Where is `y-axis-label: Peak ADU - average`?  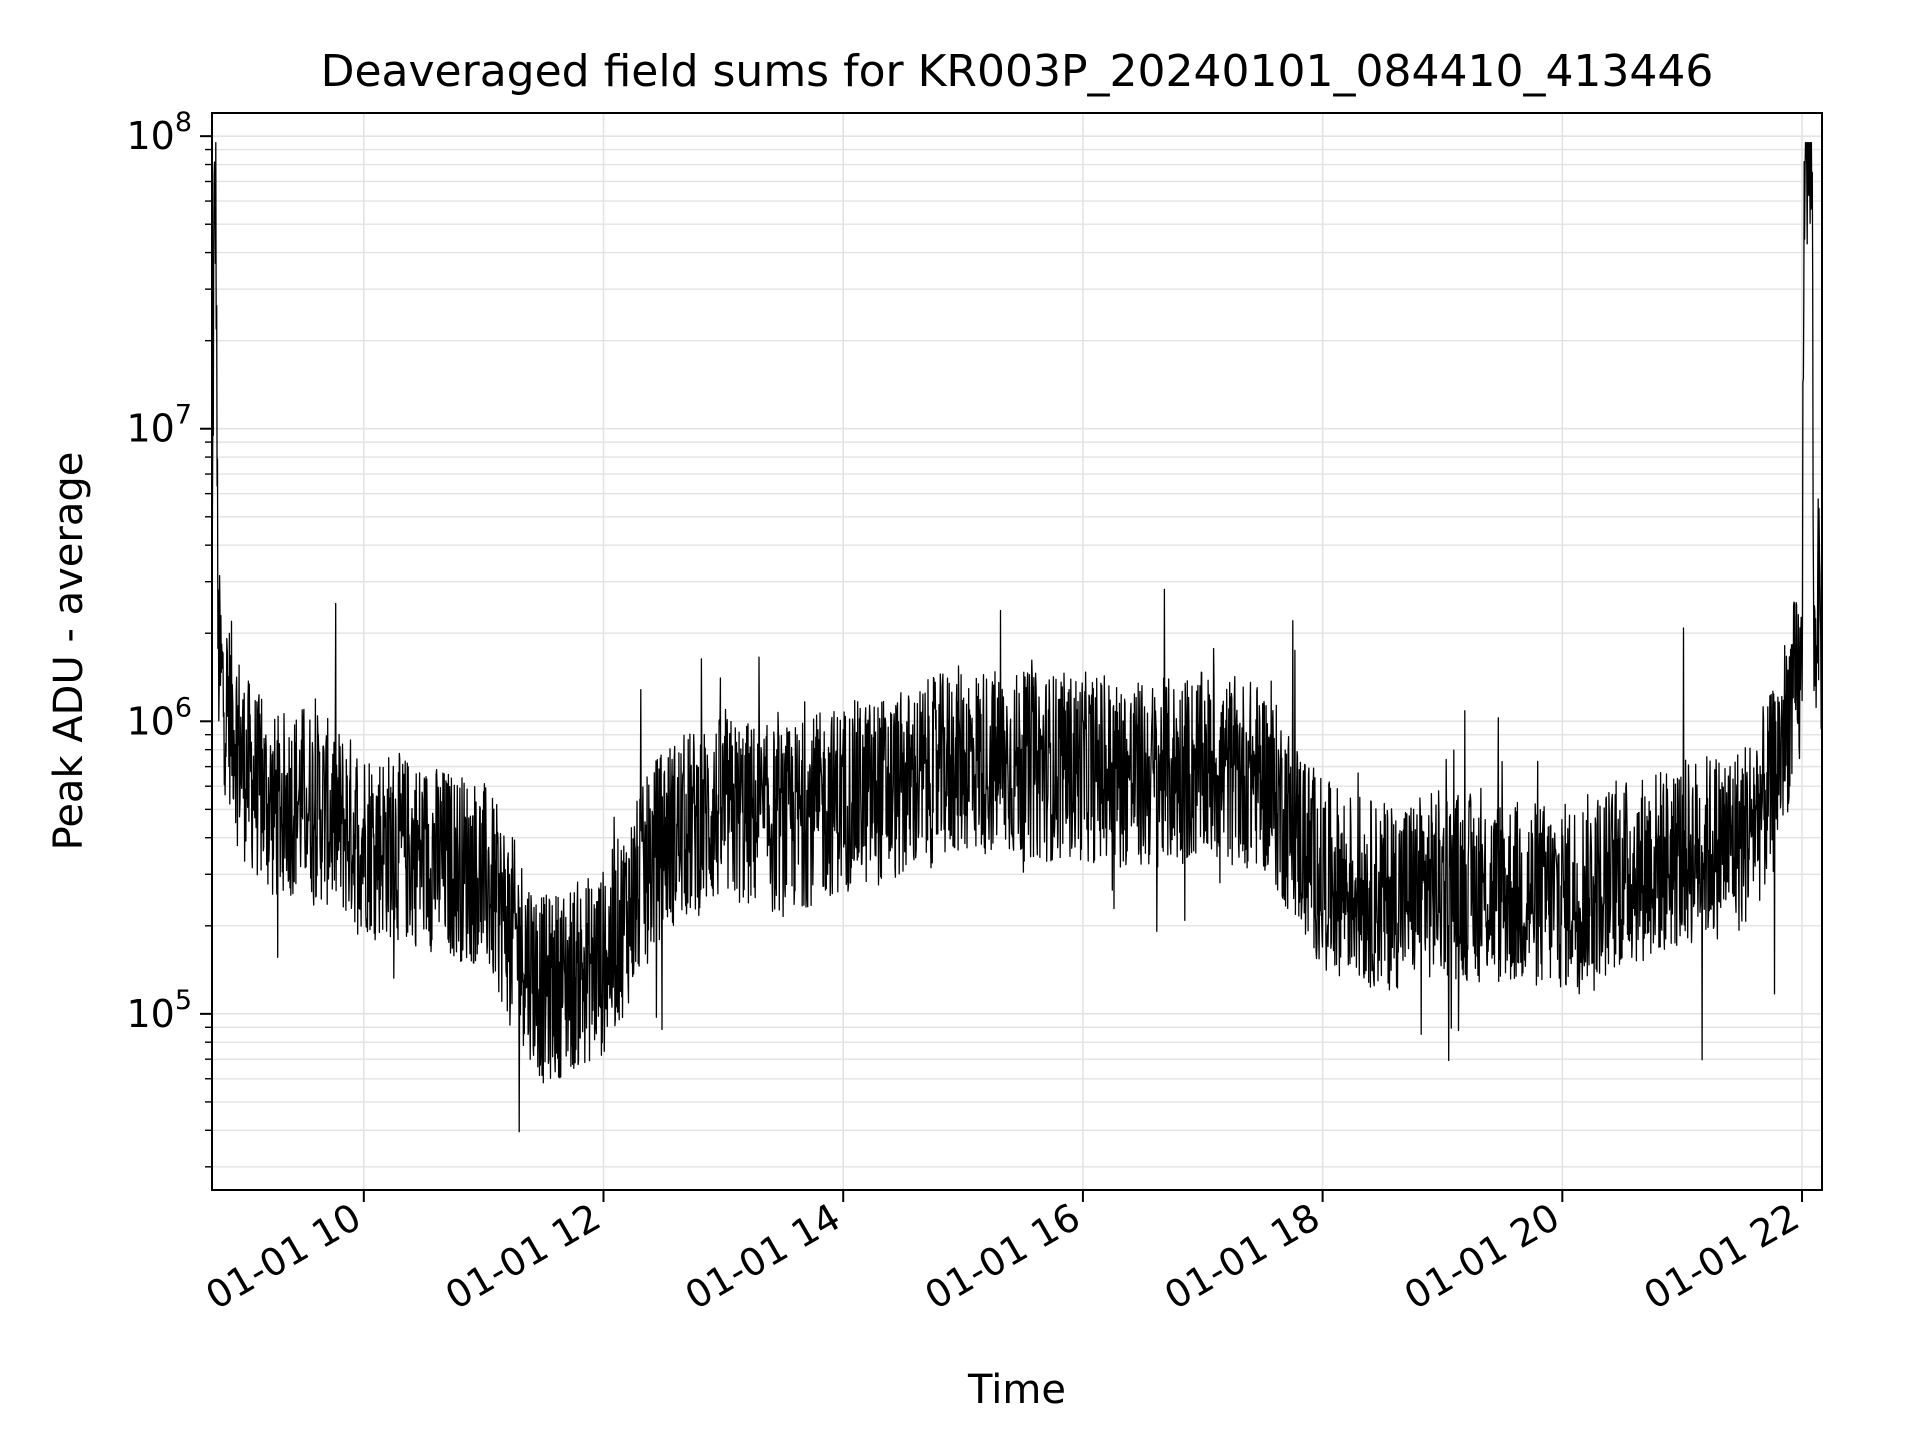 y-axis-label: Peak ADU - average is located at coordinates (69, 651).